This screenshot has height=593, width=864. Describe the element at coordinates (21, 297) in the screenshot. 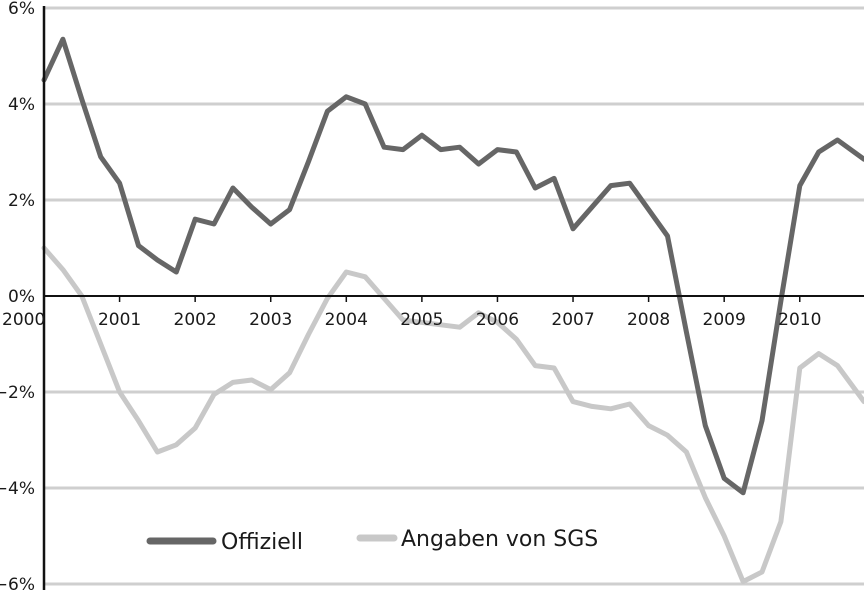

I see `y-tick-label-3: 0%` at that location.